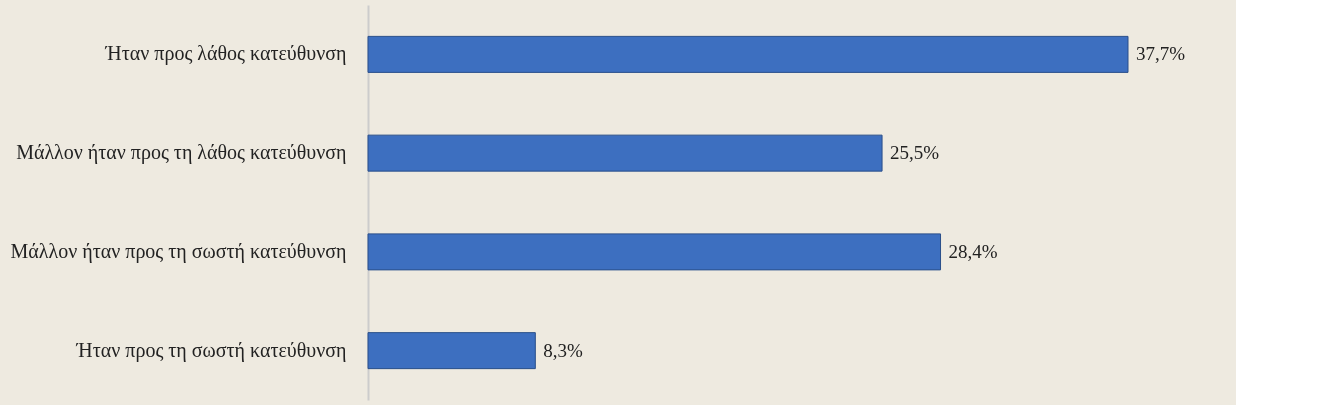 The image size is (1327, 410). I want to click on data-label: 28,4%, so click(973, 251).